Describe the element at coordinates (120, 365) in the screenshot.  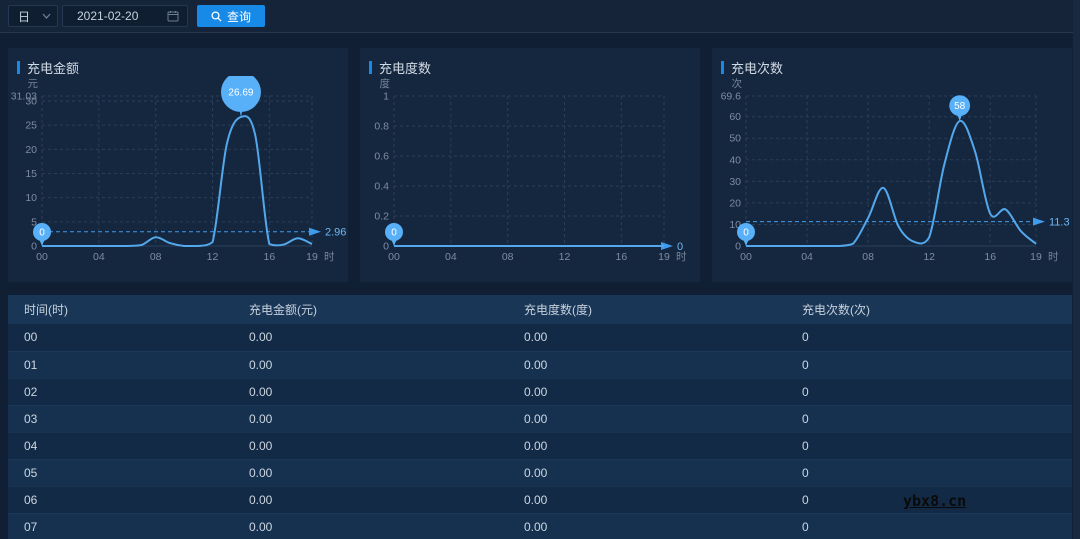
I see `table-cell: 01` at that location.